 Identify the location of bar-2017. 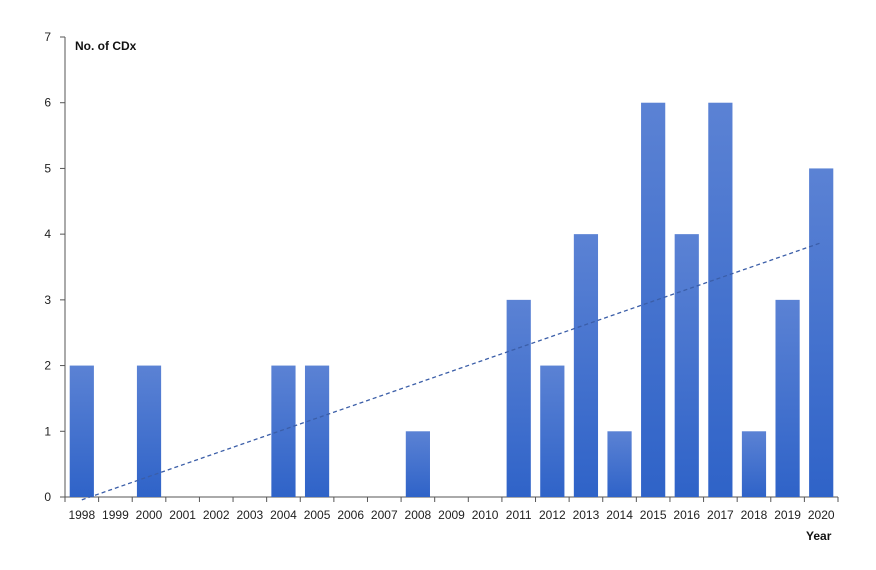
(720, 299).